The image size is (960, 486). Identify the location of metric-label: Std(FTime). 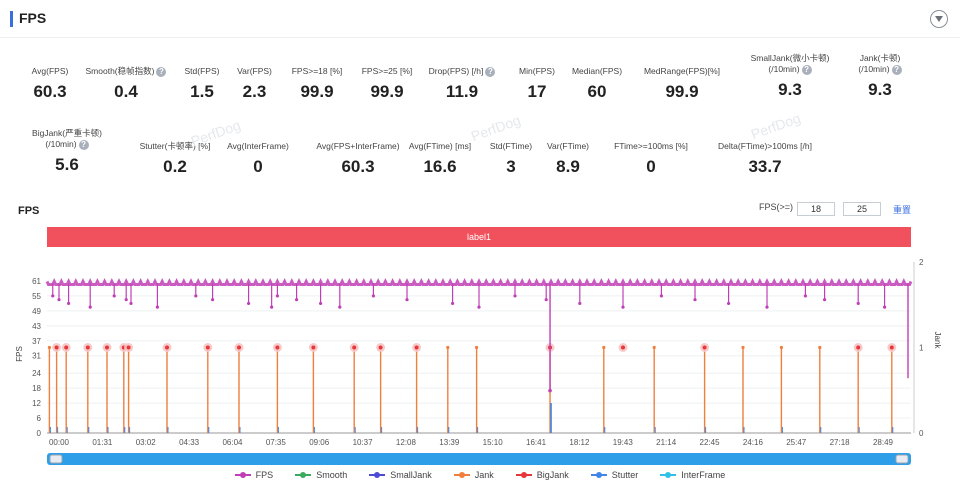
(511, 146).